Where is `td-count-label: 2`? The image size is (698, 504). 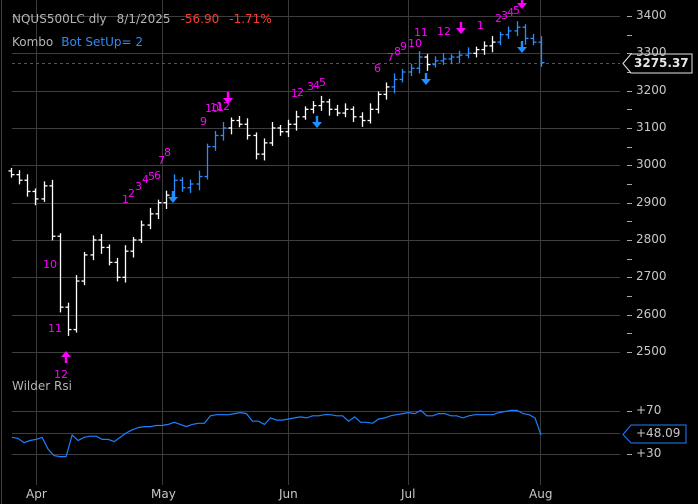
td-count-label: 2 is located at coordinates (498, 18).